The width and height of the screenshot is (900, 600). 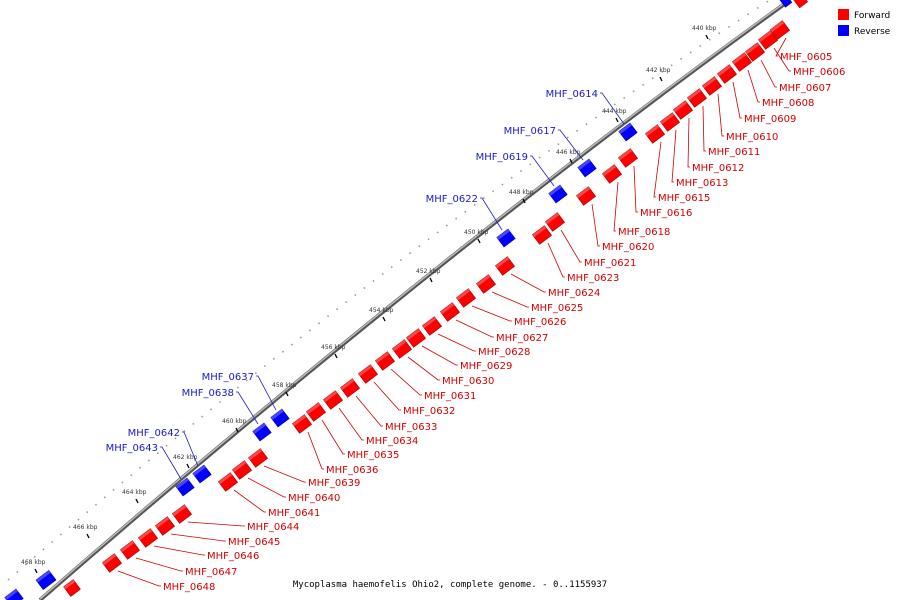 What do you see at coordinates (392, 441) in the screenshot?
I see `forward-gene-label: MHF_0634` at bounding box center [392, 441].